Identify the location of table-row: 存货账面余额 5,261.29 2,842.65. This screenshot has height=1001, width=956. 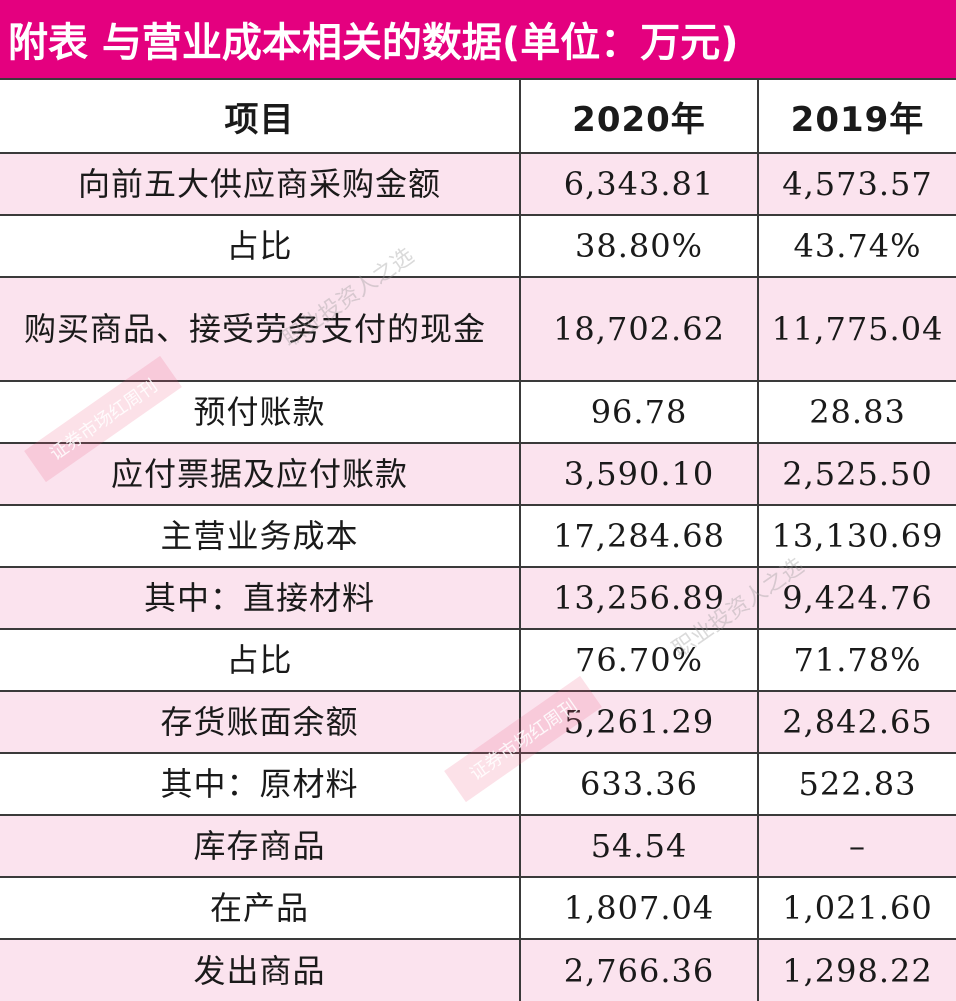
(478, 721).